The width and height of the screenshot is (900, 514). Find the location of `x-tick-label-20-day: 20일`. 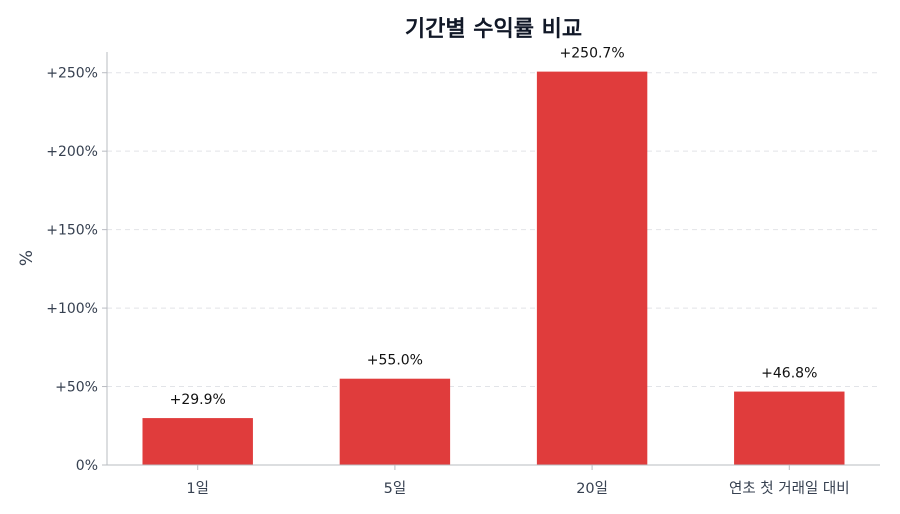

x-tick-label-20-day: 20일 is located at coordinates (592, 488).